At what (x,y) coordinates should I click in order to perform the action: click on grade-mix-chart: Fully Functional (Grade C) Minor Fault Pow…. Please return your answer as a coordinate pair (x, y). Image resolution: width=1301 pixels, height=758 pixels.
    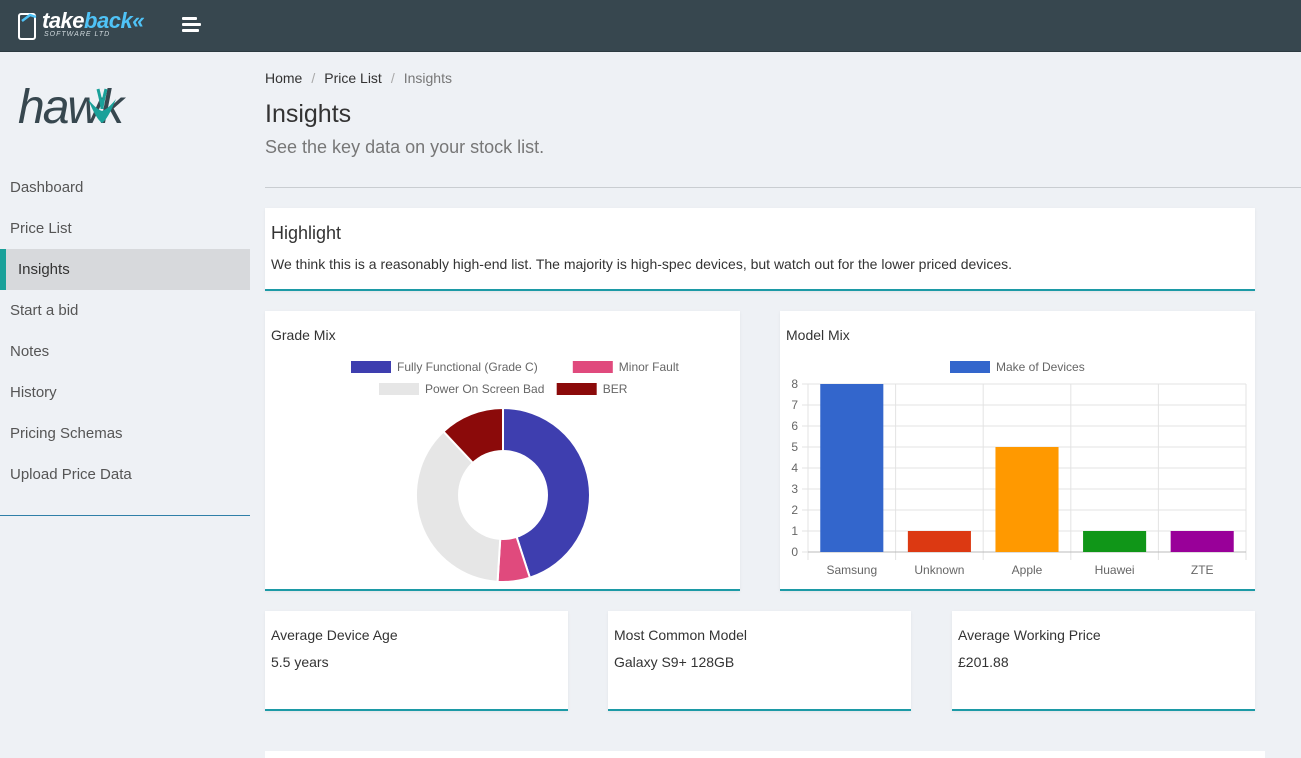
    Looking at the image, I should click on (515, 471).